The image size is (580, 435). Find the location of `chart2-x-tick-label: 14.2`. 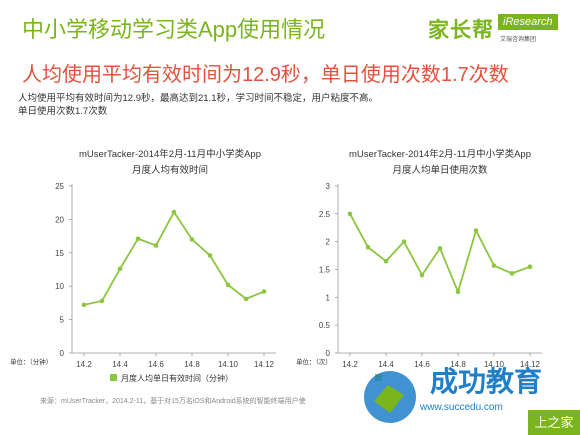

chart2-x-tick-label: 14.2 is located at coordinates (350, 364).